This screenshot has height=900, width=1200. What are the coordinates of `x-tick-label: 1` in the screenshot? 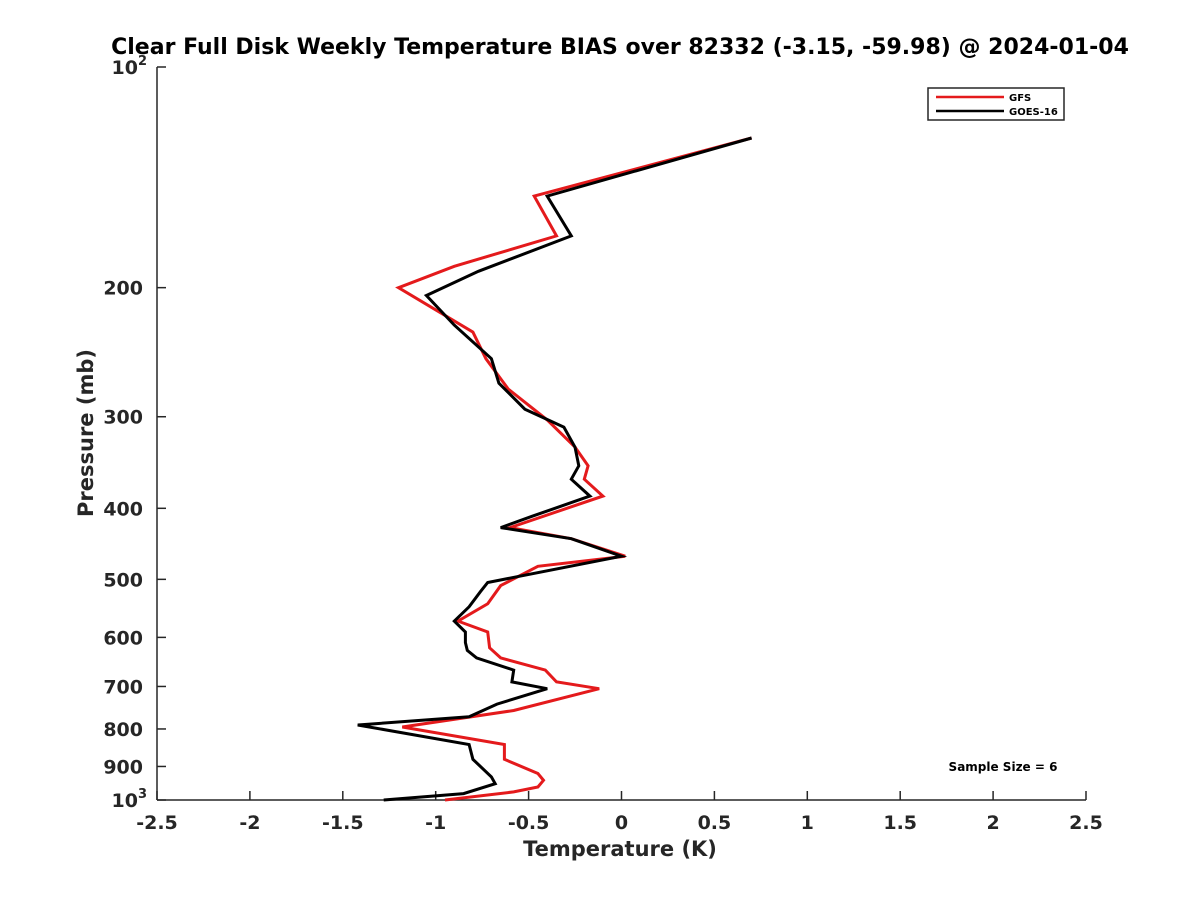 It's located at (807, 823).